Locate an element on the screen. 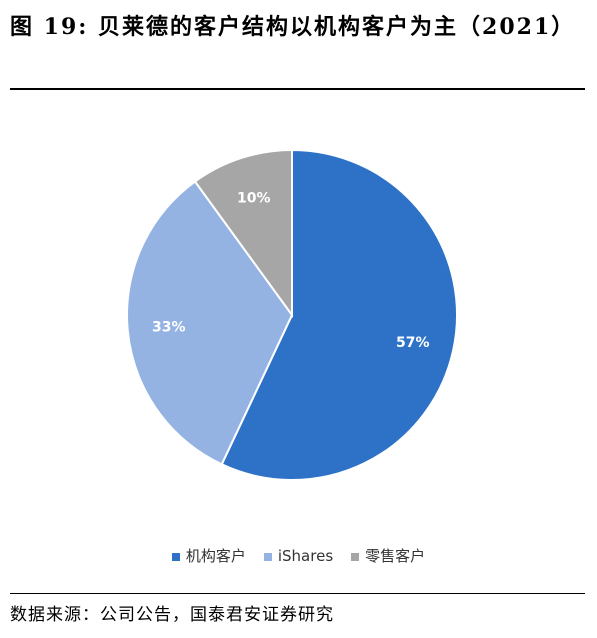 The width and height of the screenshot is (597, 638). legend-item-1: iShares is located at coordinates (298, 556).